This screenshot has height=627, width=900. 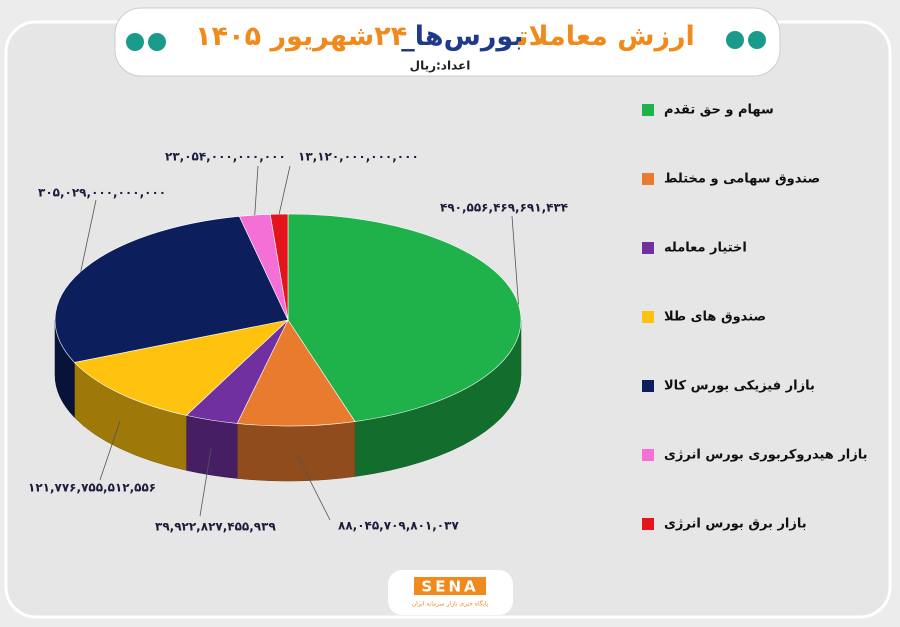 I want to click on chart-title: ارزش معاملاتبورس‌ها_۲۴شهریور ۱۴۰۵, so click(x=445, y=36).